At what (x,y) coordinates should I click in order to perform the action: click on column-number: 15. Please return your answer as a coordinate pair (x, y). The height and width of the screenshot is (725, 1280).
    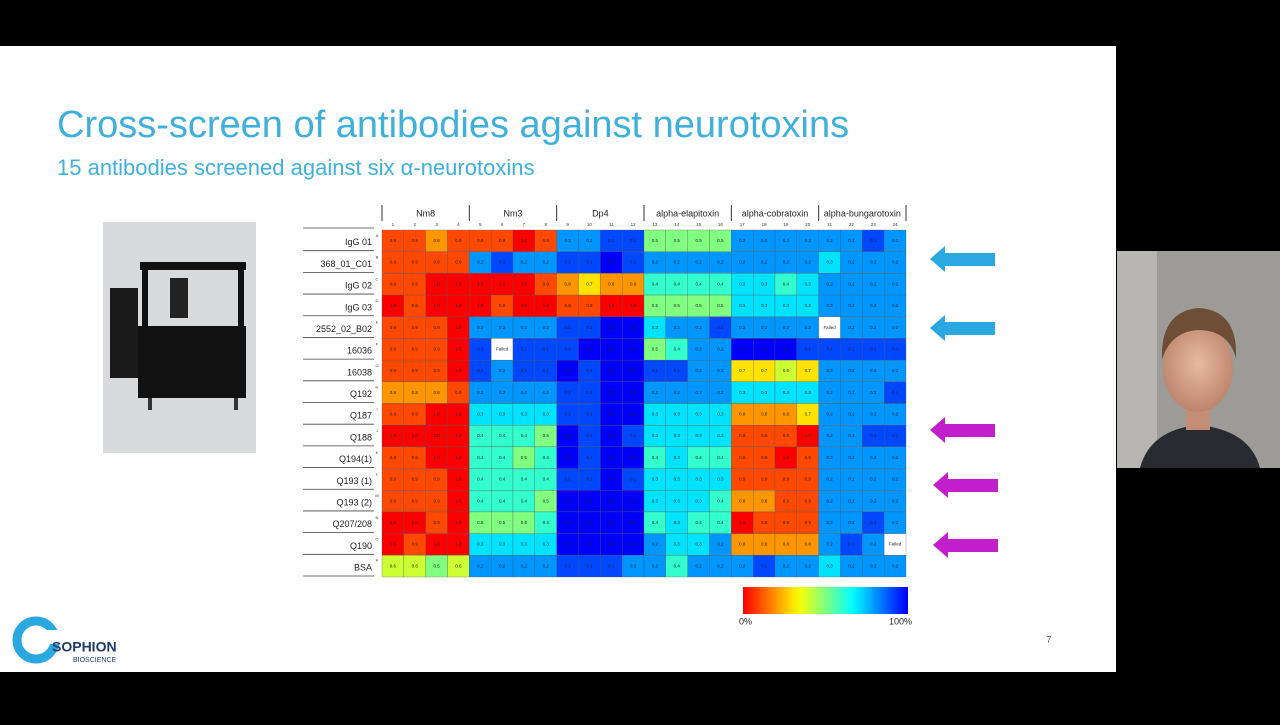
    Looking at the image, I should click on (699, 224).